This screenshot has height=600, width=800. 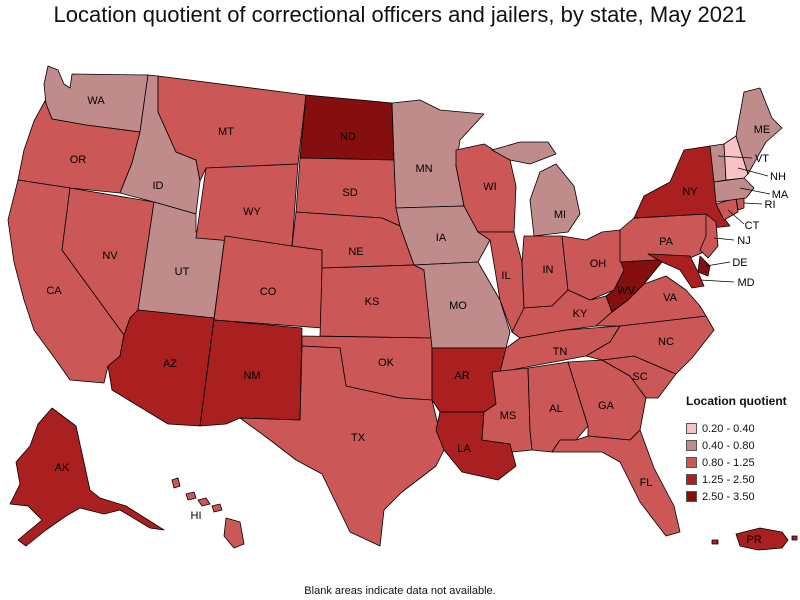 I want to click on label-NH: NH, so click(x=778, y=177).